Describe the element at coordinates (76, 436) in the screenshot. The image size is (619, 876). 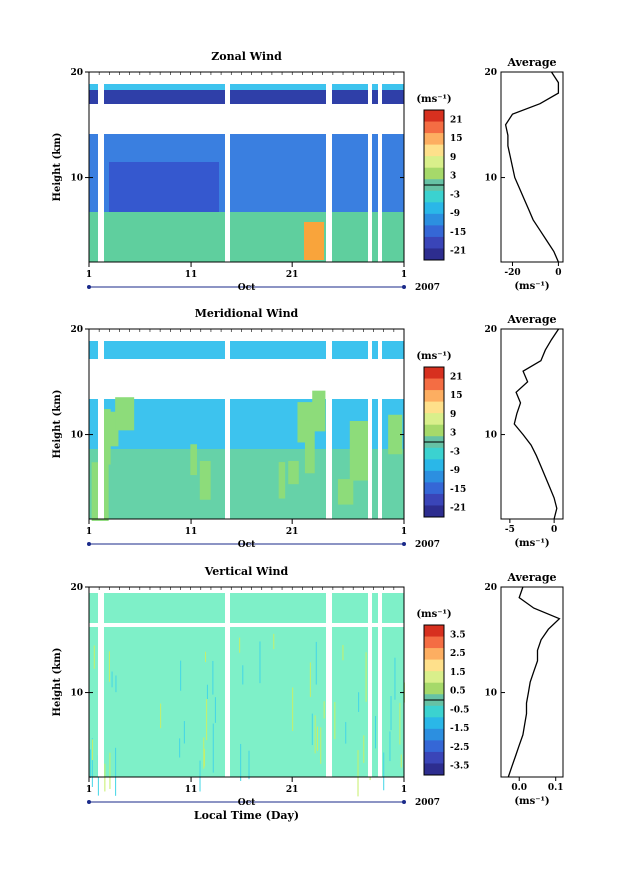
I see `y-tick-label: 10` at that location.